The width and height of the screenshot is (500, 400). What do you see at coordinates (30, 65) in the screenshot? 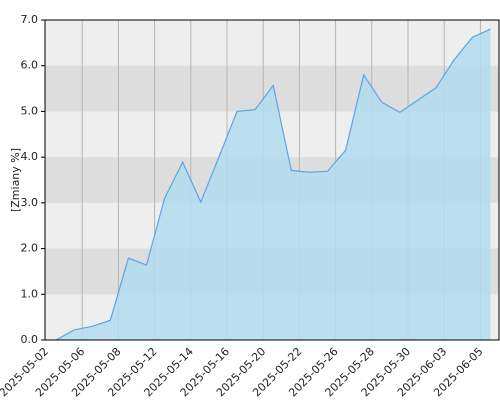
I see `y-tick-label: 6.0` at bounding box center [30, 65].